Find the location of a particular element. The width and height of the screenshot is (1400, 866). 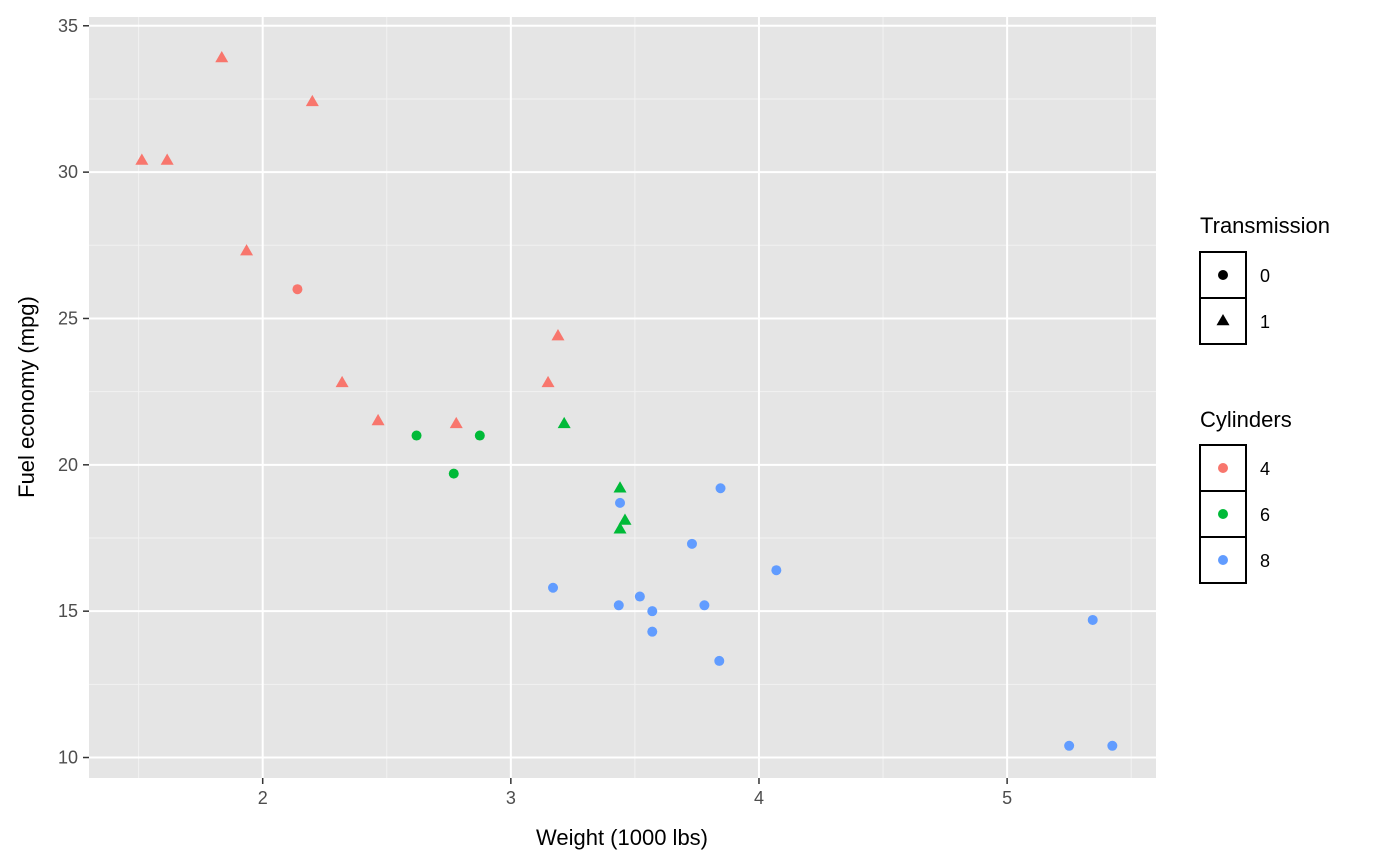

x-tick-label: 5 is located at coordinates (1007, 798).